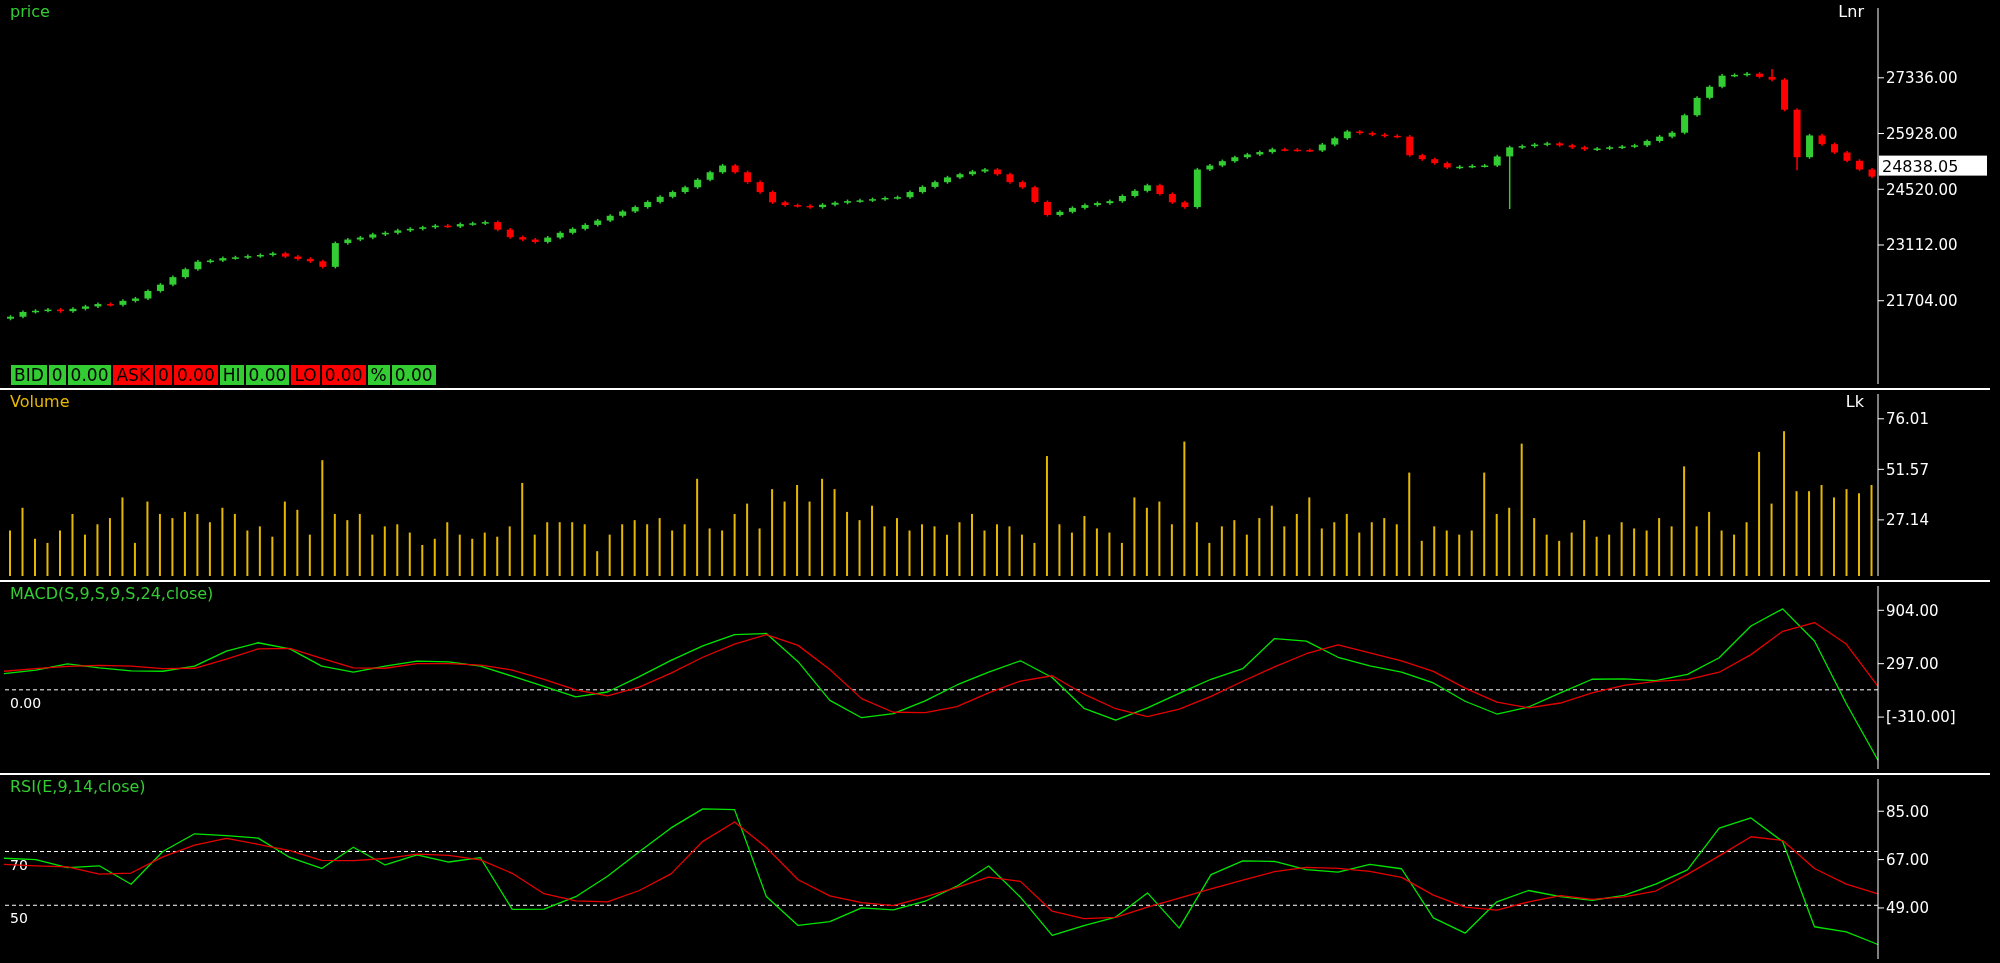 The width and height of the screenshot is (2000, 963). Describe the element at coordinates (26, 702) in the screenshot. I see `ref-line-label: 0.00` at that location.